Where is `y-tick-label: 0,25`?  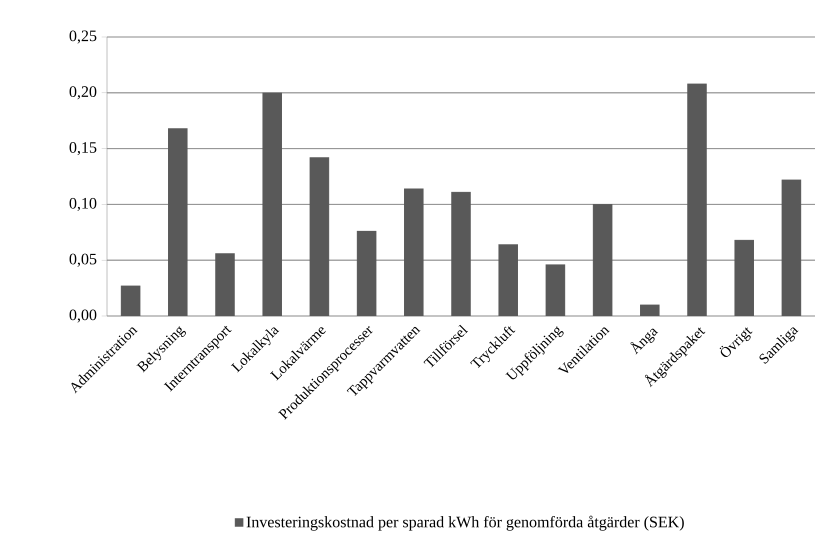 y-tick-label: 0,25 is located at coordinates (83, 37).